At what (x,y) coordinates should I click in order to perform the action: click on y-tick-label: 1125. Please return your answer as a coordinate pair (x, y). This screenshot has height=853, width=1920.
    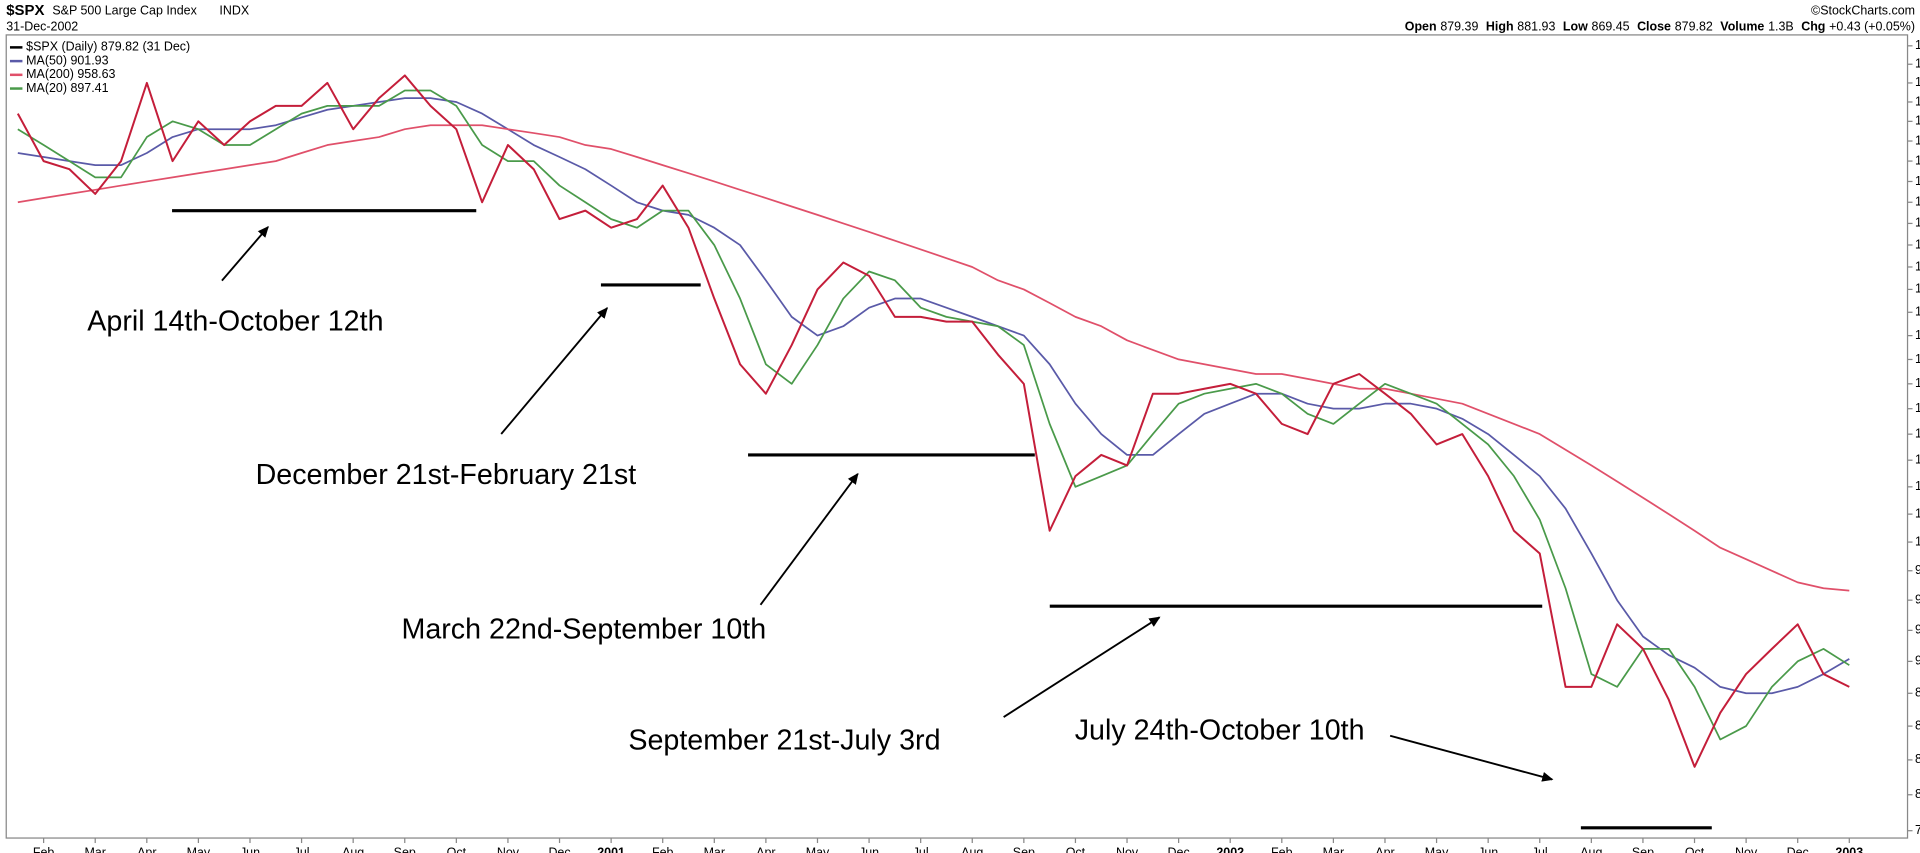
    Looking at the image, I should click on (1917, 408).